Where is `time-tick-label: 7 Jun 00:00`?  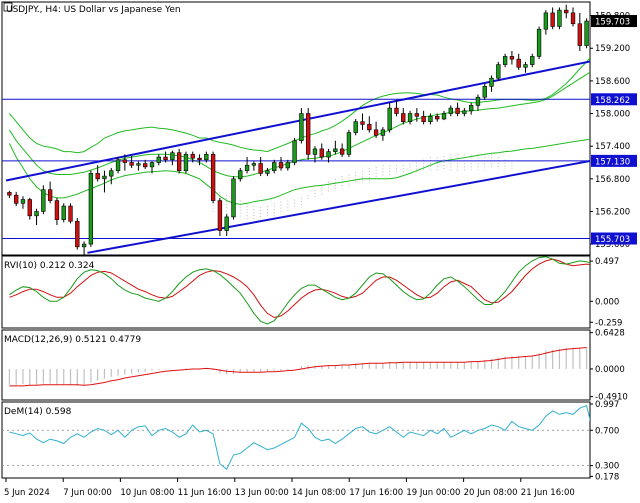 time-tick-label: 7 Jun 00:00 is located at coordinates (87, 493).